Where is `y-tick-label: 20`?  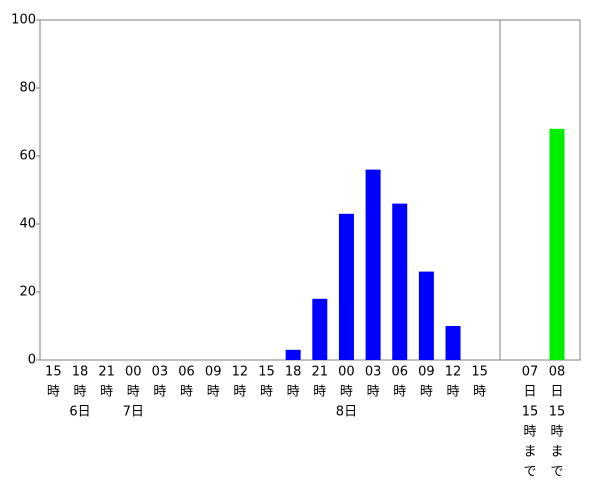 y-tick-label: 20 is located at coordinates (27, 292).